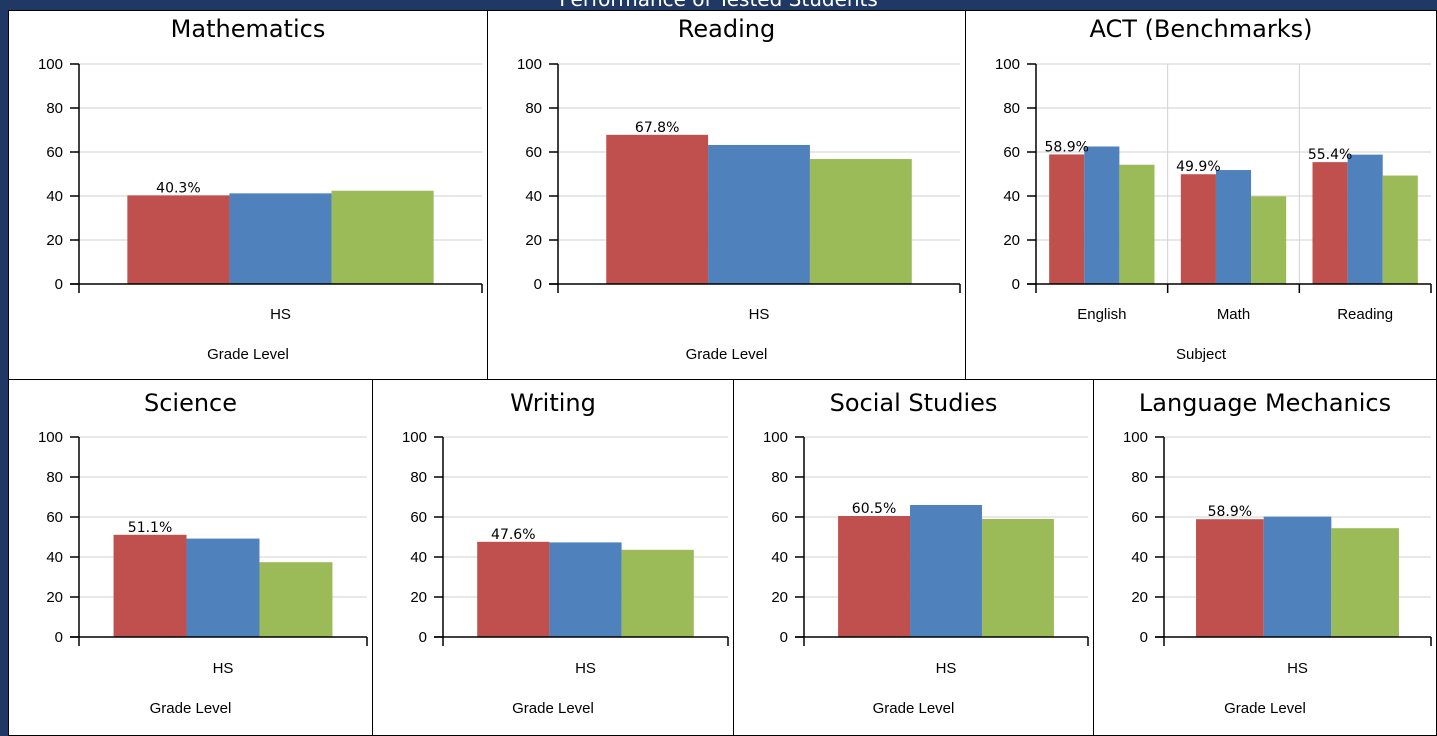 The image size is (1437, 736). Describe the element at coordinates (726, 29) in the screenshot. I see `chart-title: Reading` at that location.